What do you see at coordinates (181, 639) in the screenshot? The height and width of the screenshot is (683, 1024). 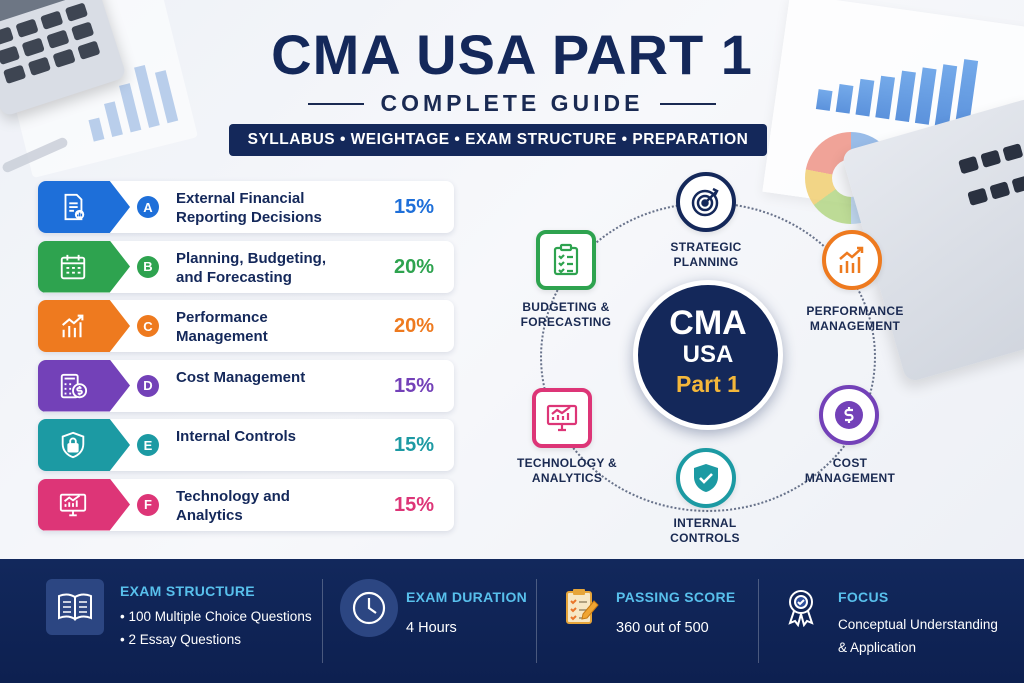 I see `exam-structure-line: • 2 Essay Questions` at bounding box center [181, 639].